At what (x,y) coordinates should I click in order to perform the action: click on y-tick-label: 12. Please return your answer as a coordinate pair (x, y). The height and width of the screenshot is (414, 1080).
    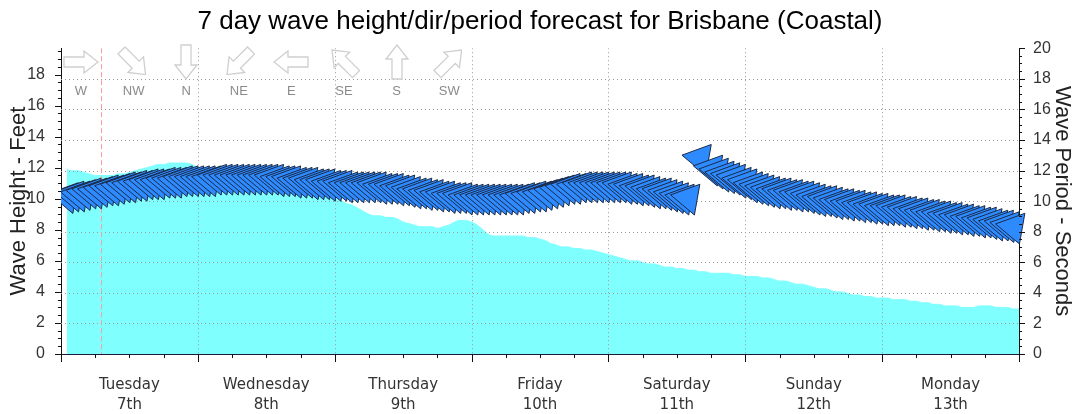
    Looking at the image, I should click on (36, 167).